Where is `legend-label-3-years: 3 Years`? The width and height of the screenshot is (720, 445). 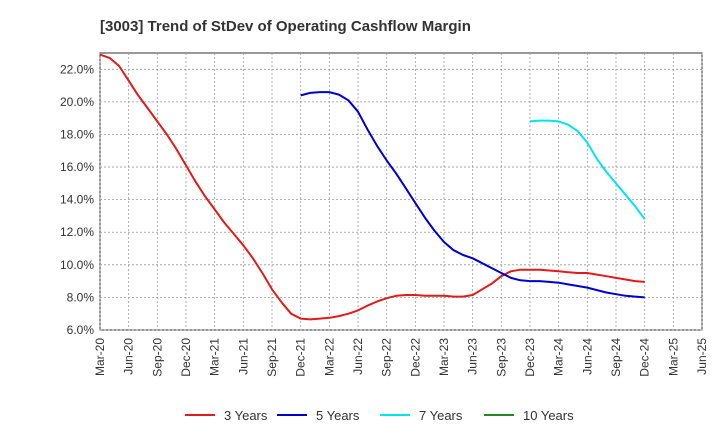 legend-label-3-years: 3 Years is located at coordinates (246, 415).